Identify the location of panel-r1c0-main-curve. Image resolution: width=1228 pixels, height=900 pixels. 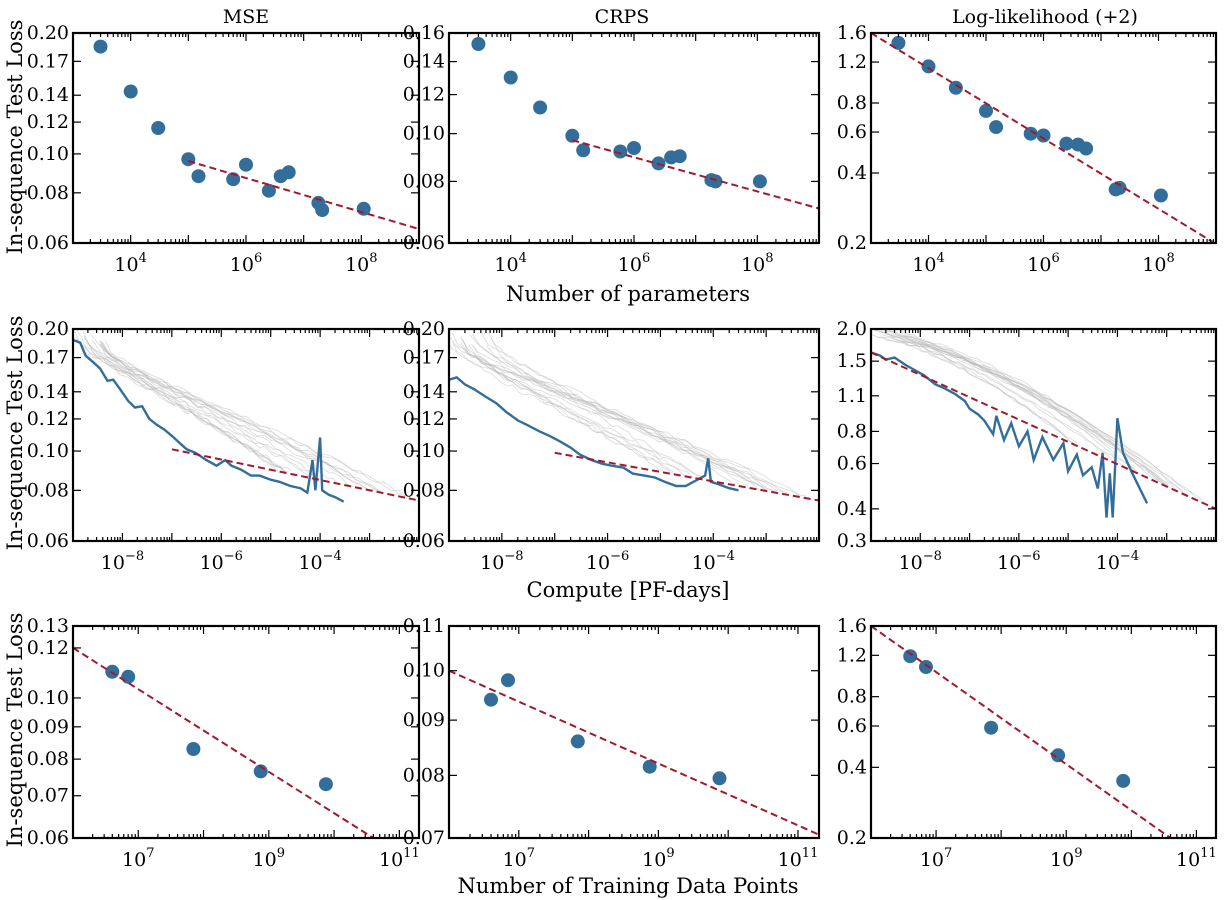
(209, 420).